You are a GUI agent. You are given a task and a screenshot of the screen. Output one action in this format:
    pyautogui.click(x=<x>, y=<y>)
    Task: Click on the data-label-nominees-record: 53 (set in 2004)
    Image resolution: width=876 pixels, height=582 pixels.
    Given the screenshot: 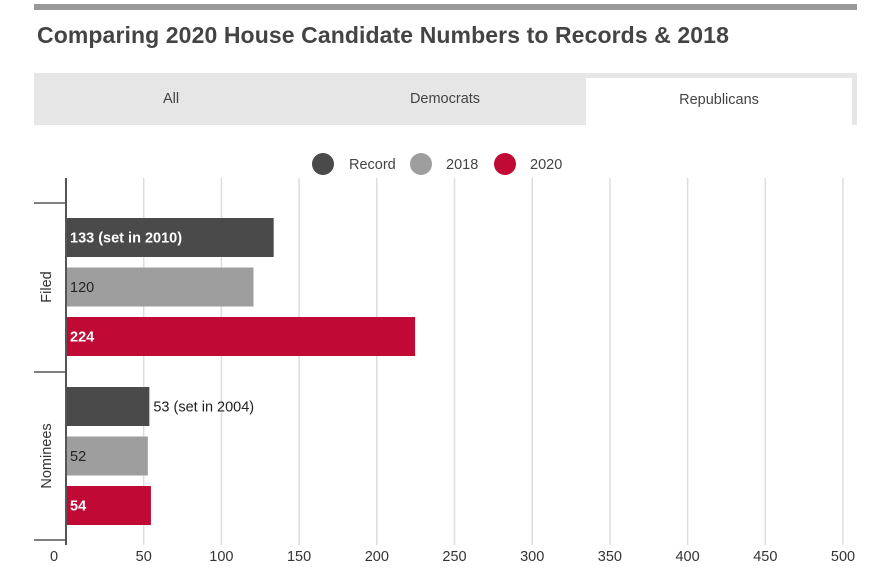 What is the action you would take?
    pyautogui.click(x=203, y=408)
    